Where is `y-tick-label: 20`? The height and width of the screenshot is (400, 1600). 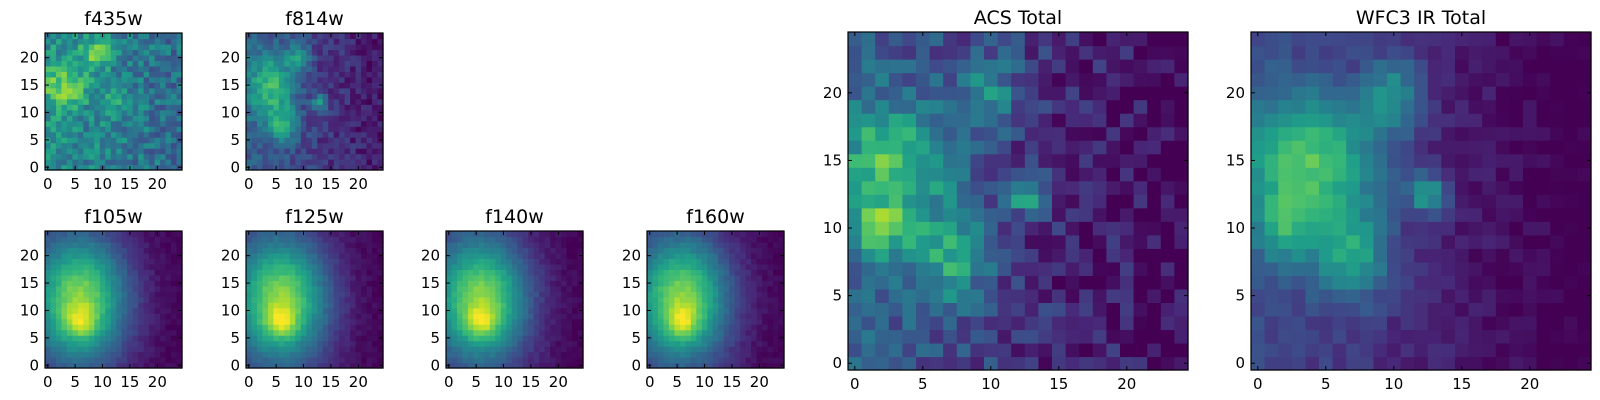 y-tick-label: 20 is located at coordinates (230, 256).